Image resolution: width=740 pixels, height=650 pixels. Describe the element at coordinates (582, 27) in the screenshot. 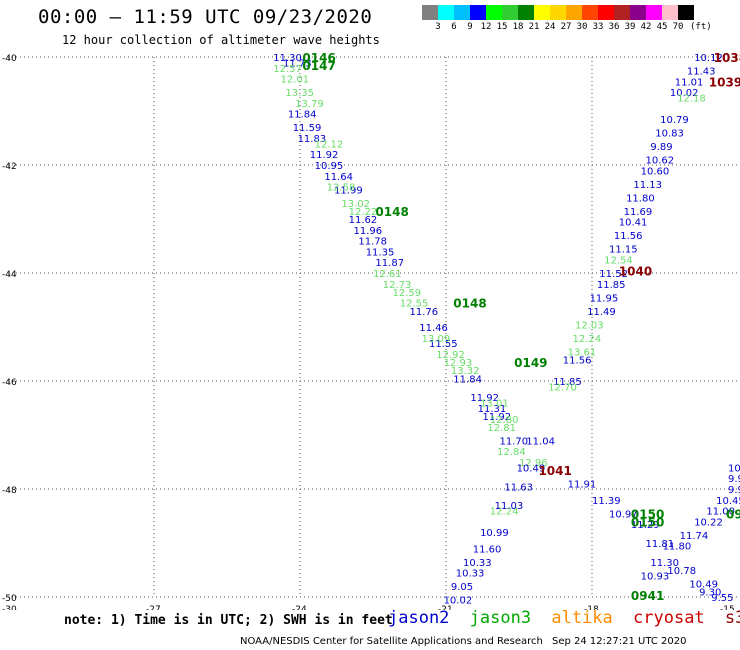

I see `colorbar-tick-label: 30` at that location.